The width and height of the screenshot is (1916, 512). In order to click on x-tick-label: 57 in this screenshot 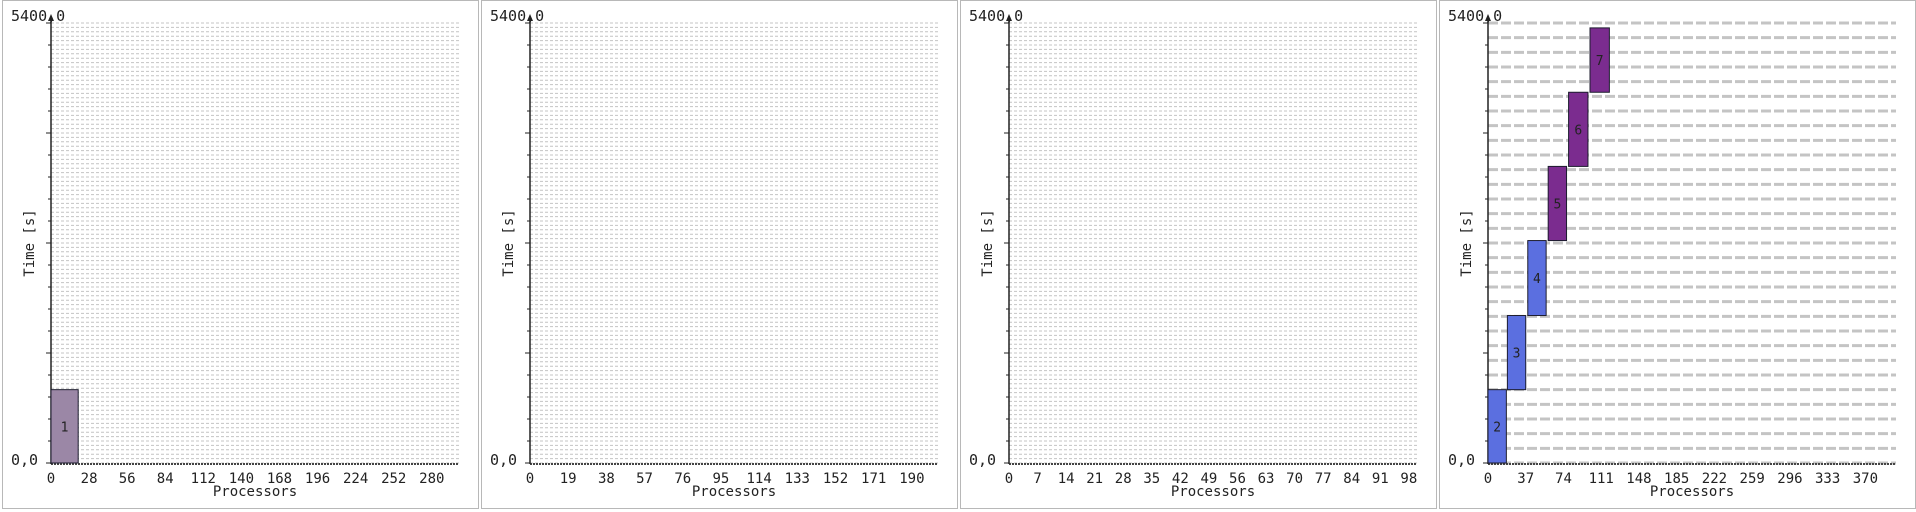, I will do `click(644, 479)`.